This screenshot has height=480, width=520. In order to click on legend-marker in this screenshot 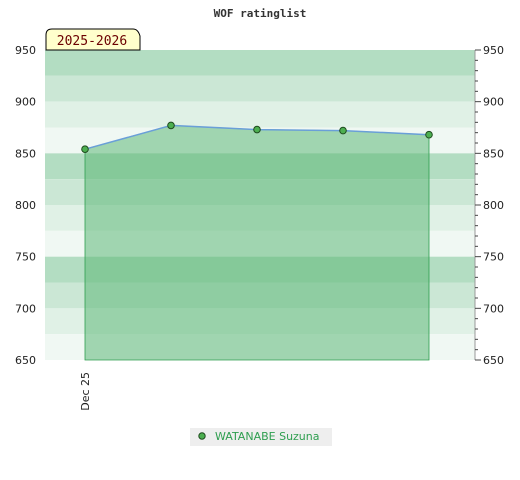, I will do `click(202, 436)`.